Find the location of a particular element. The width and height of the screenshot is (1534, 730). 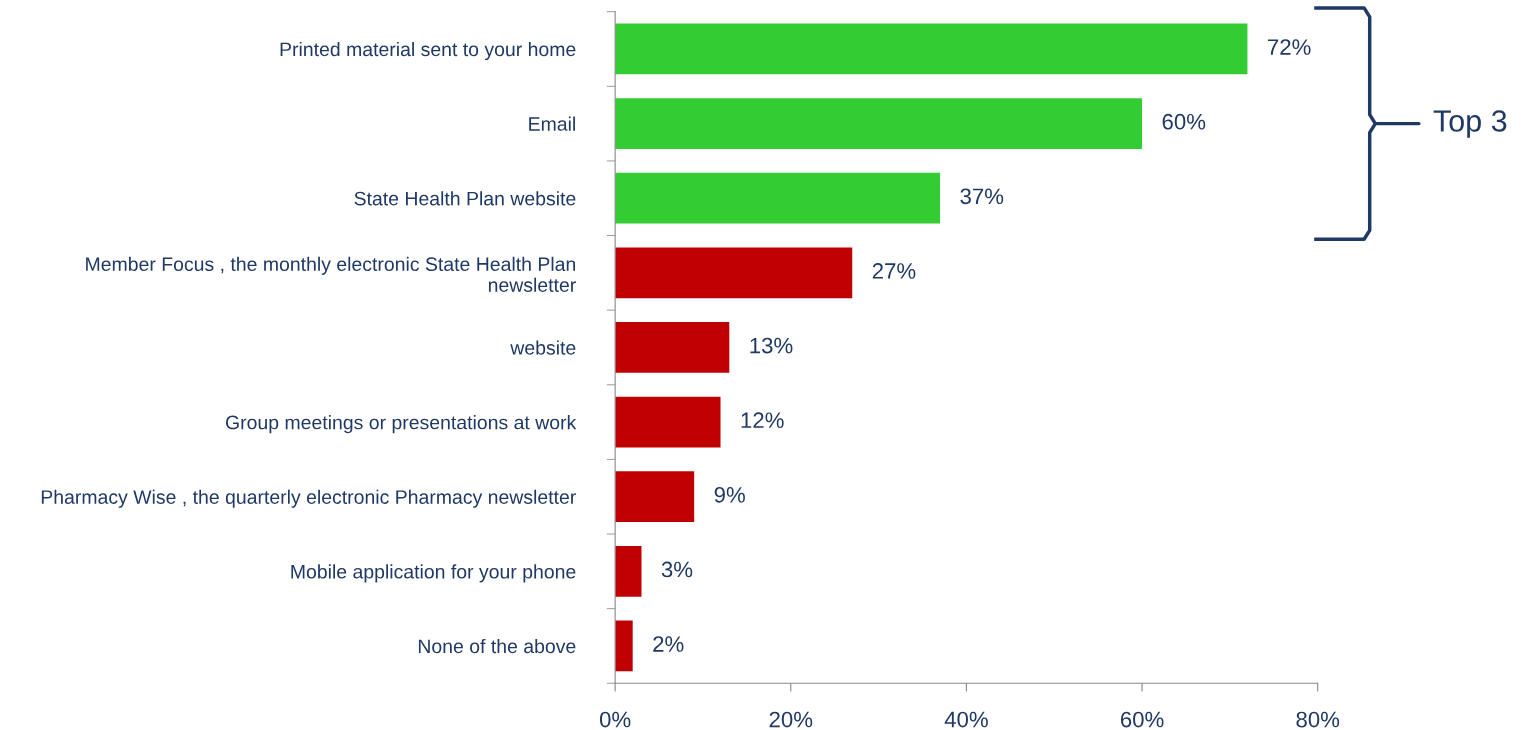

y-tick-label: website is located at coordinates (543, 347).